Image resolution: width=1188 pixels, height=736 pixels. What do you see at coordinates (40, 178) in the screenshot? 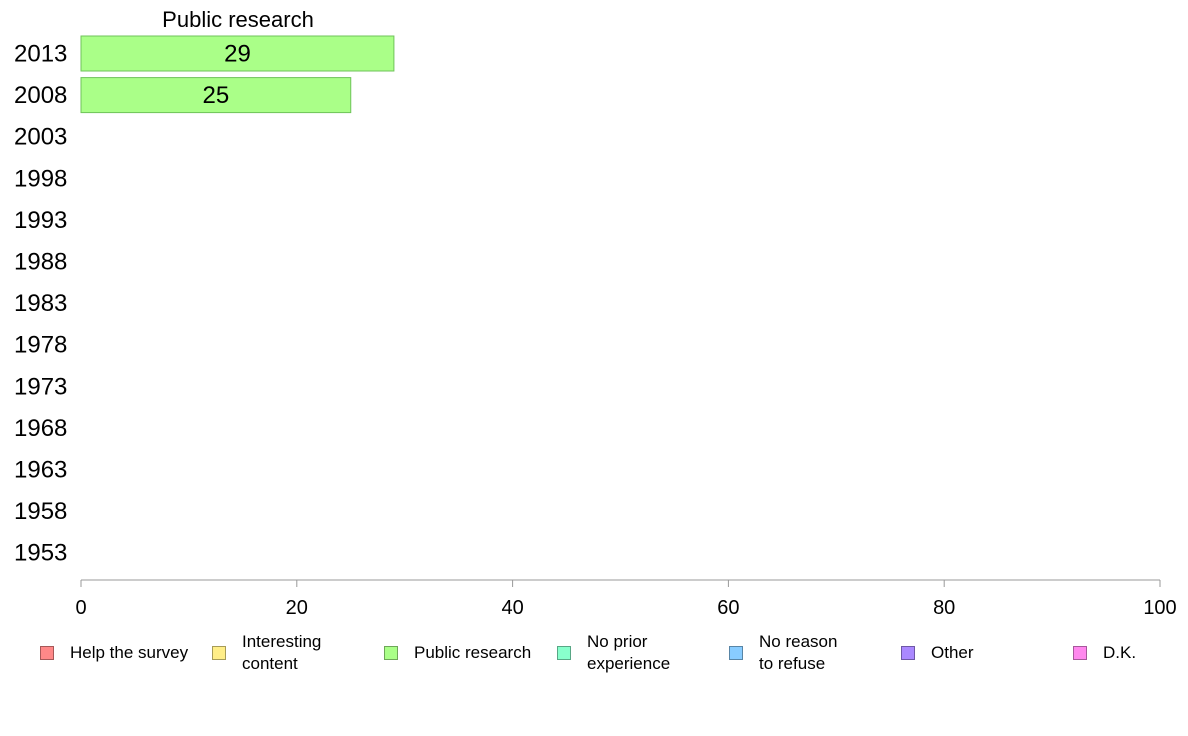
I see `y-tick-label: 1998` at bounding box center [40, 178].